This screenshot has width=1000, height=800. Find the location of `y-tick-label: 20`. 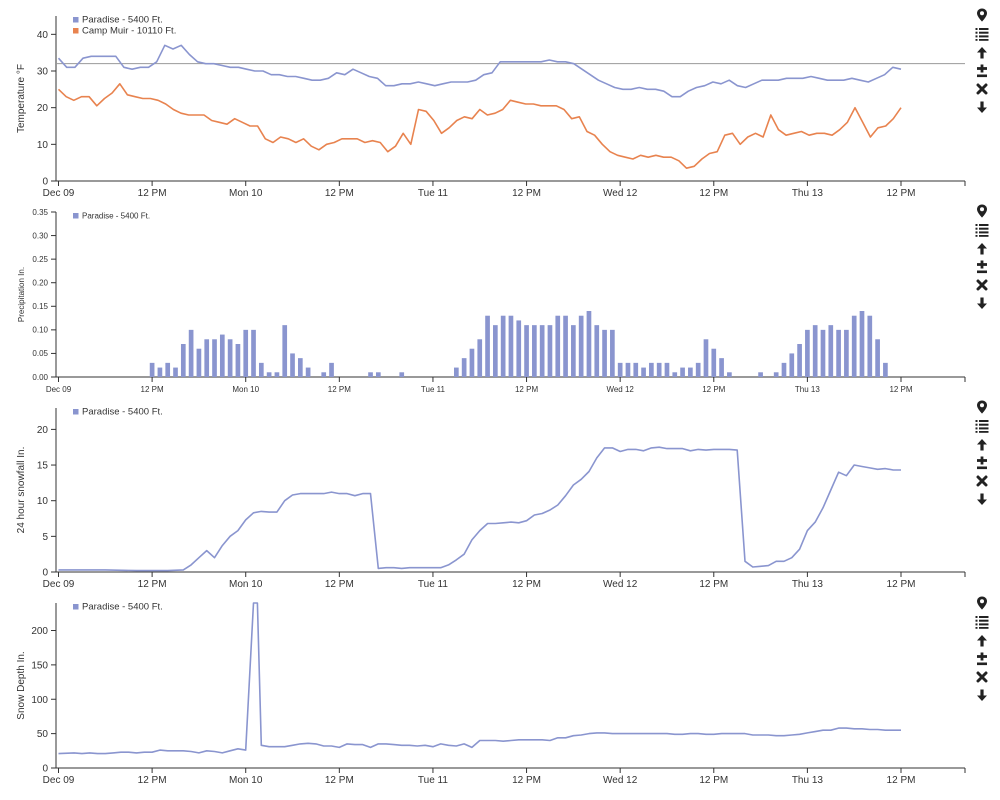

y-tick-label: 20 is located at coordinates (43, 430).